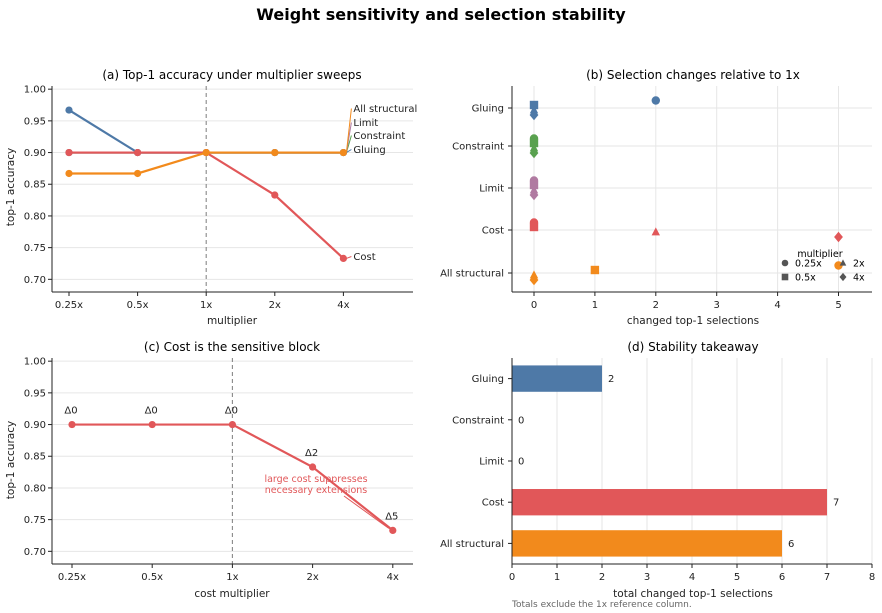 The width and height of the screenshot is (882, 613). Describe the element at coordinates (521, 420) in the screenshot. I see `bar-value-constraint: 0` at that location.